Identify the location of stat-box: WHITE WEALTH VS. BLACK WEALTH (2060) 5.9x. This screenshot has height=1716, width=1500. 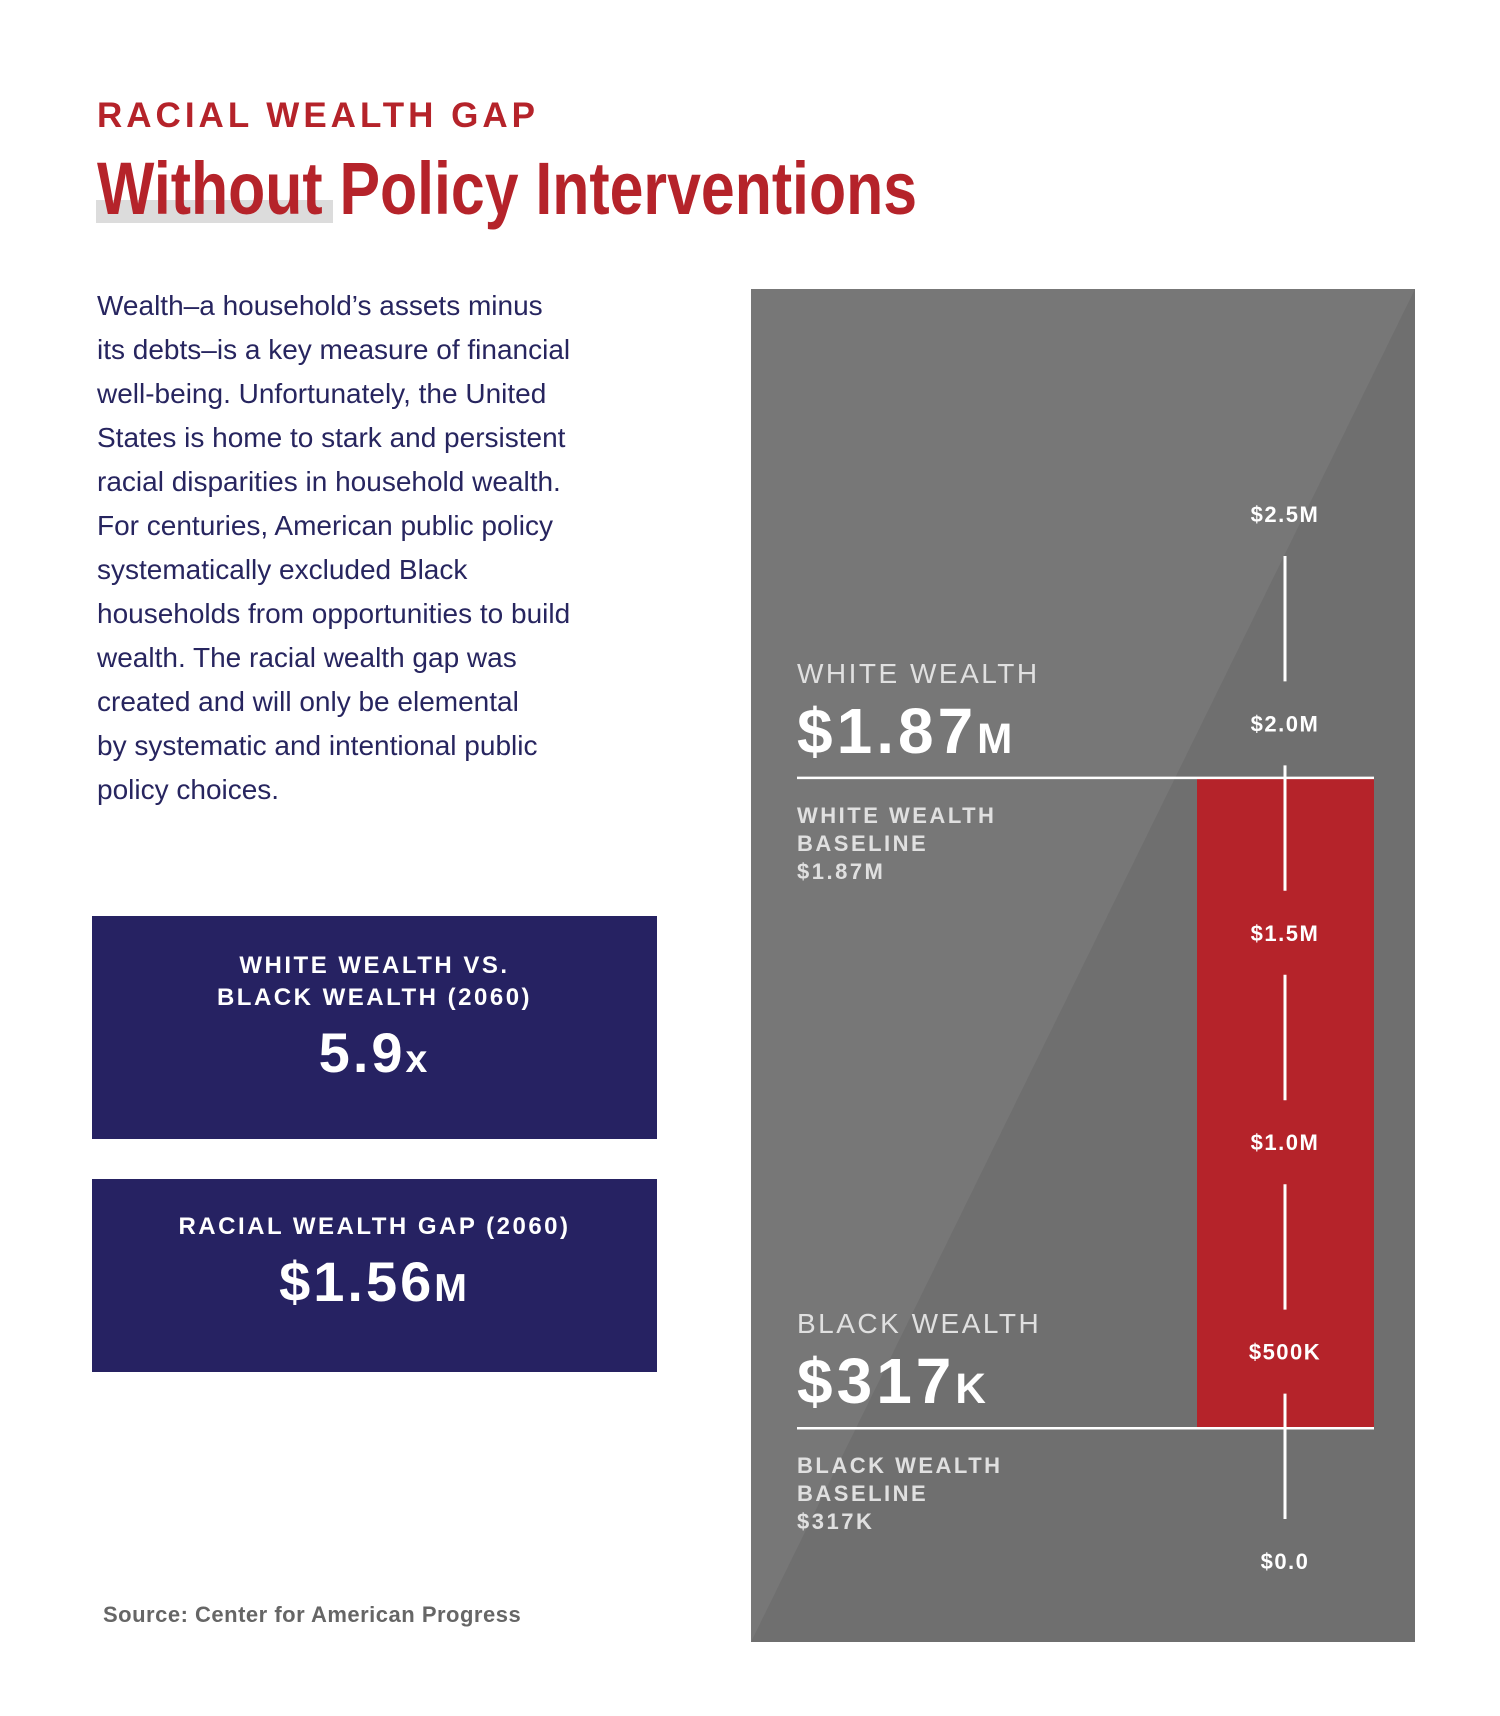
(374, 1027).